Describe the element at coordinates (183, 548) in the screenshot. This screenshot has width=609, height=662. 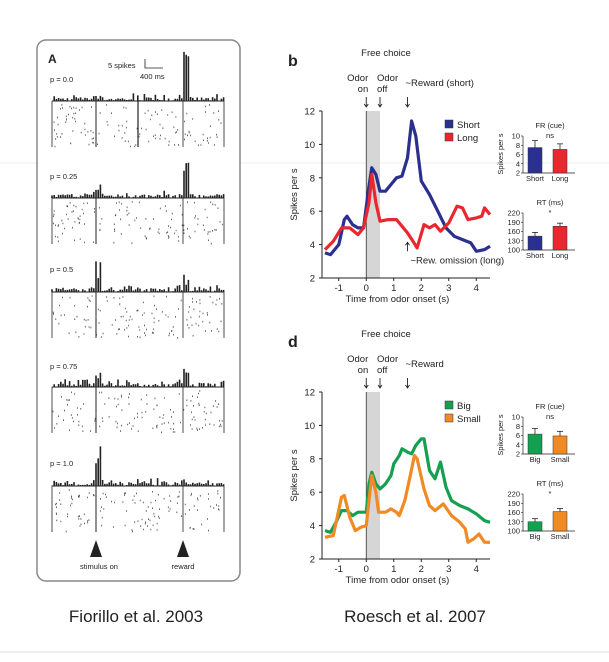
I see `reward-arrow-icon` at that location.